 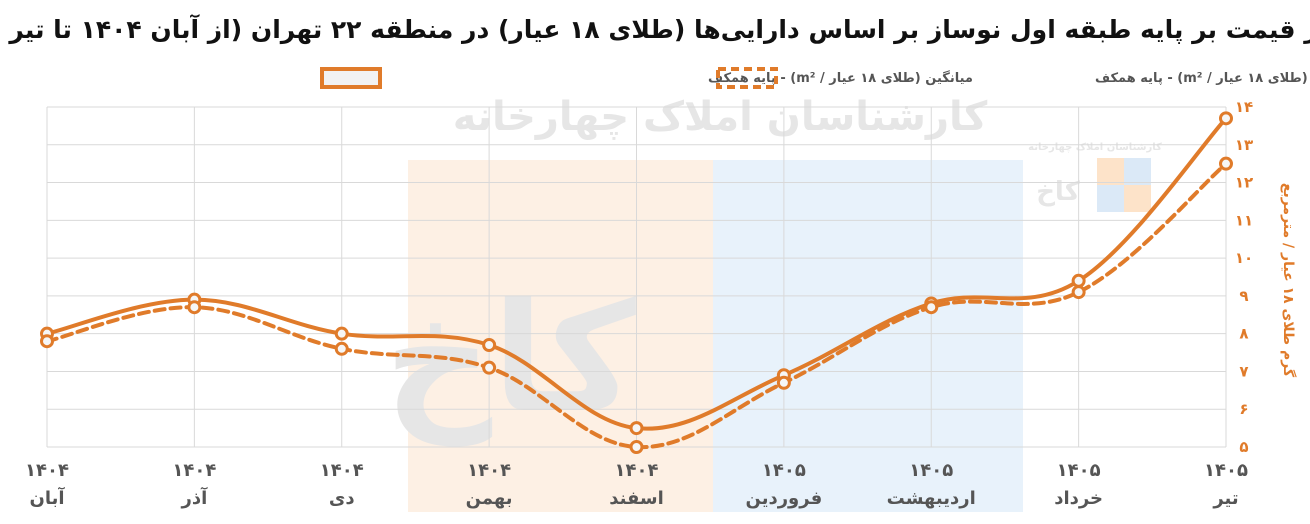 What do you see at coordinates (1243, 296) in the screenshot?
I see `y-tick-label: ۹` at bounding box center [1243, 296].